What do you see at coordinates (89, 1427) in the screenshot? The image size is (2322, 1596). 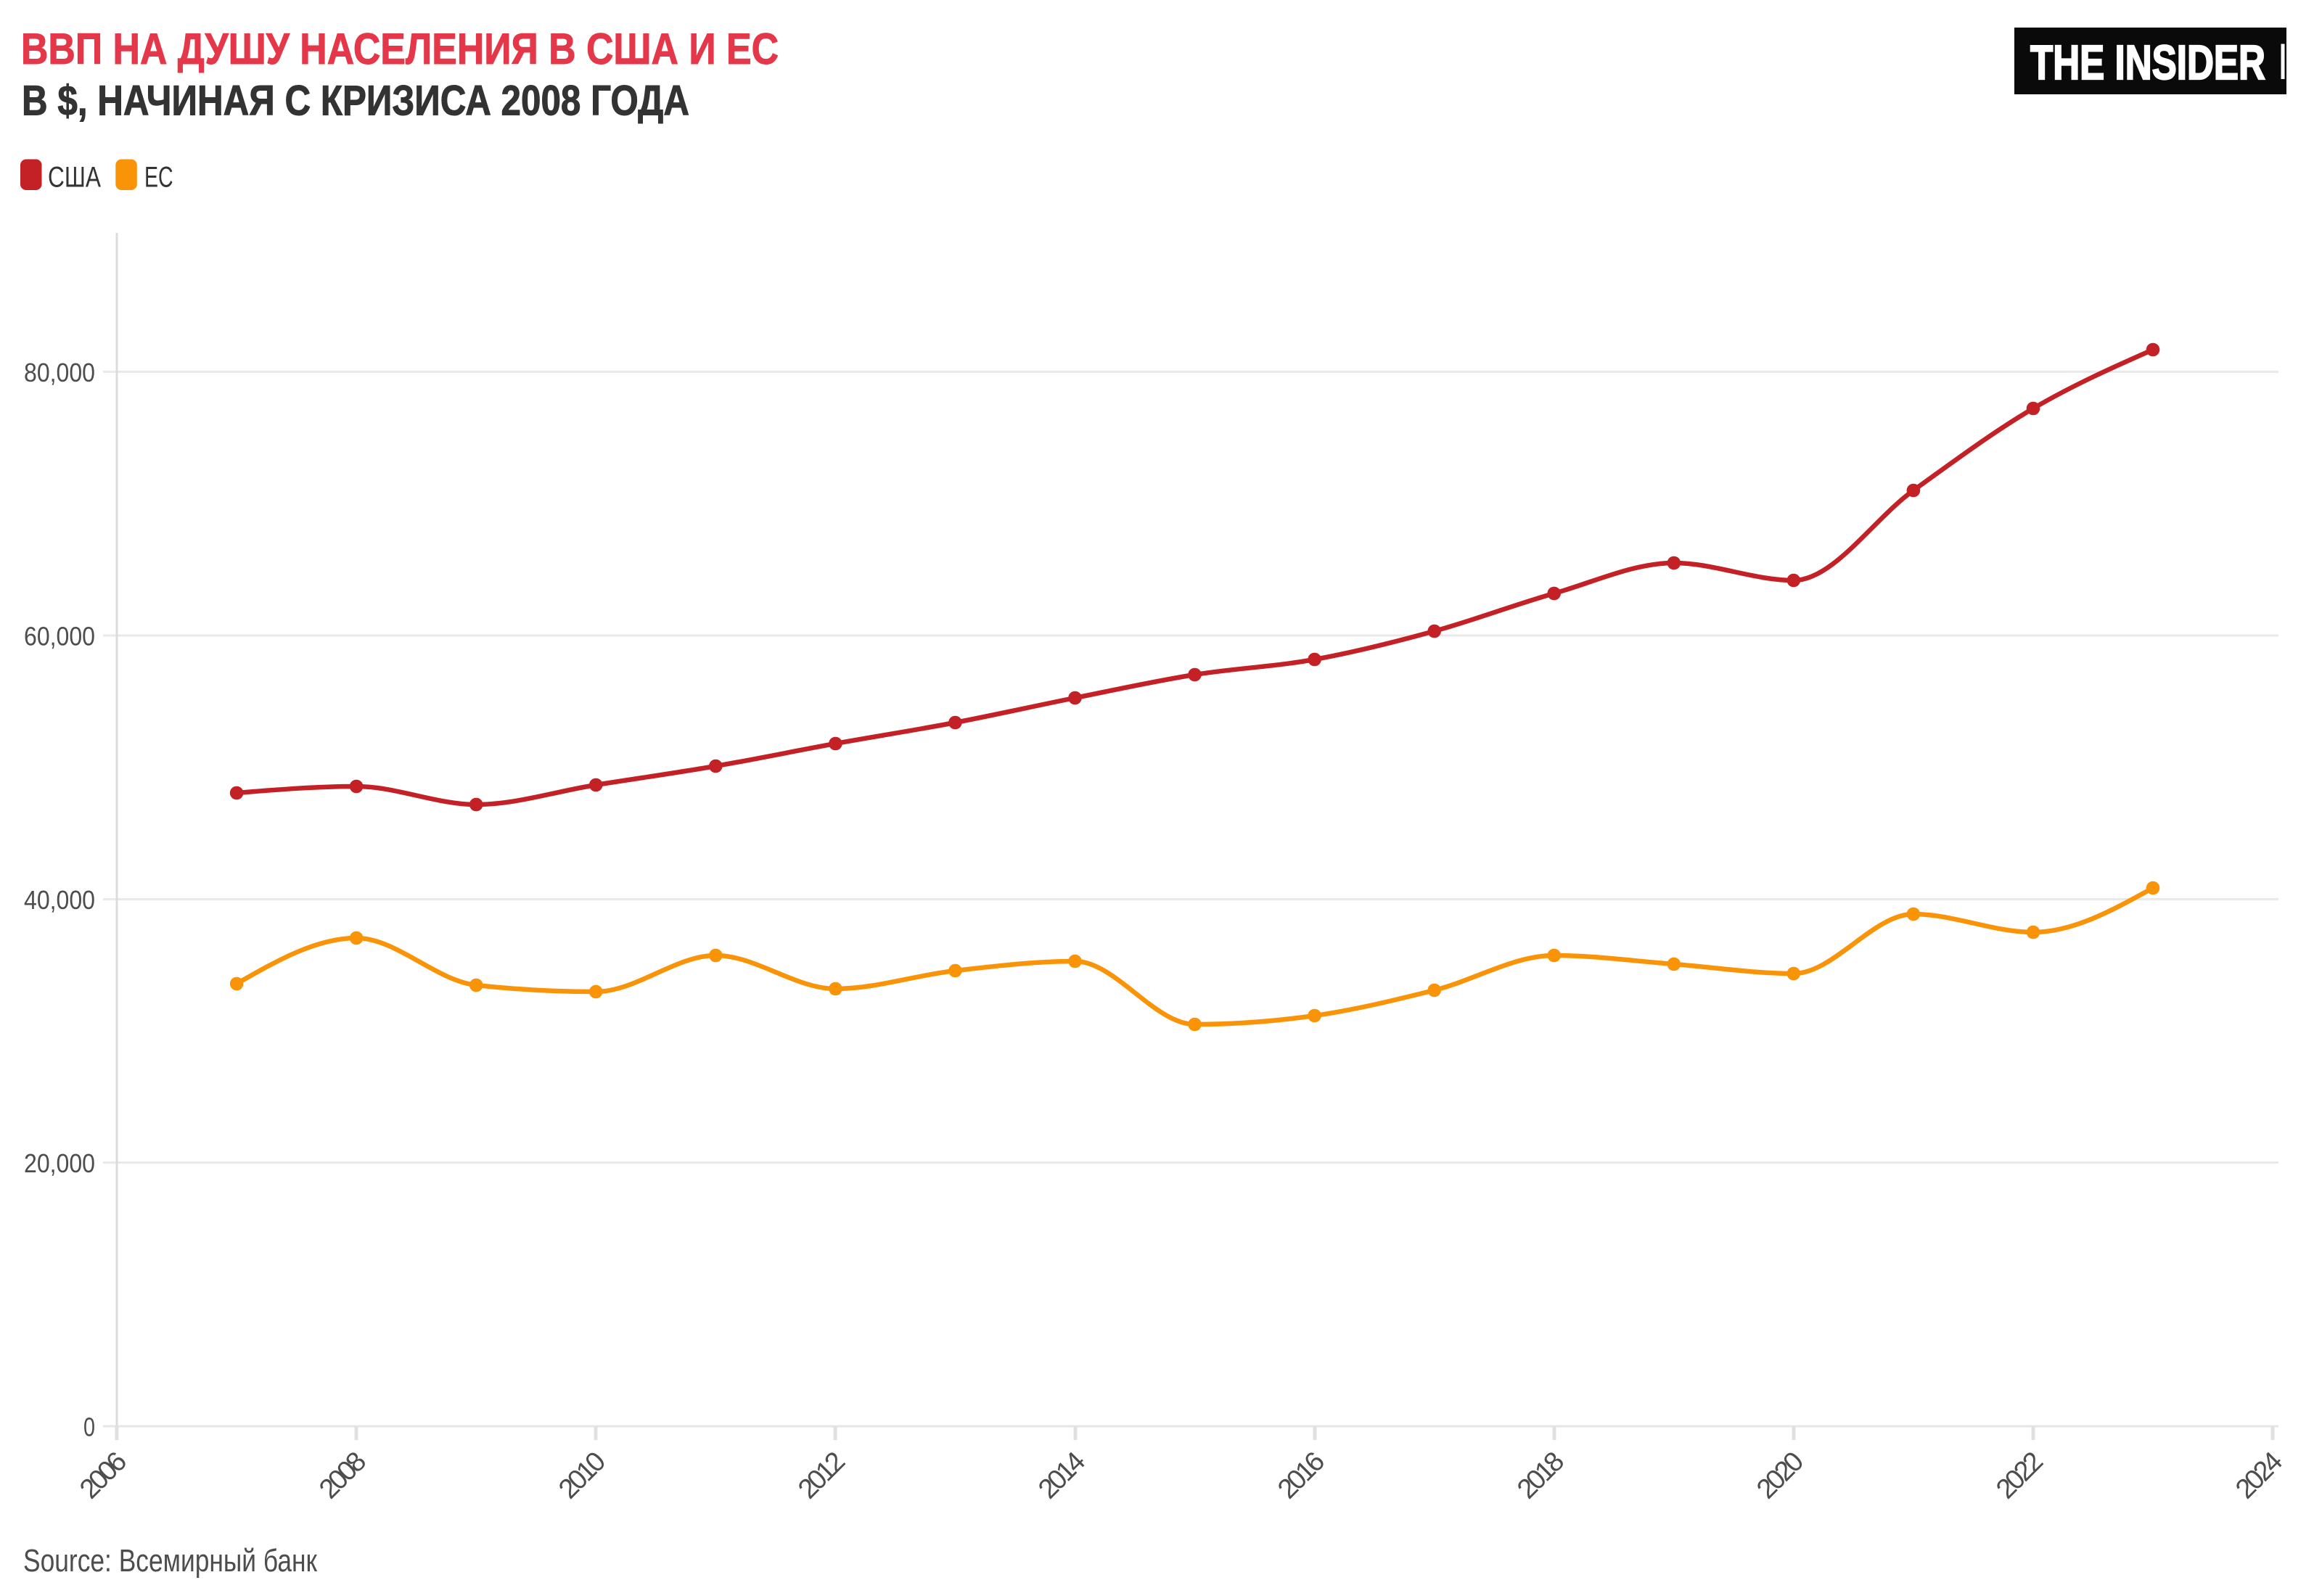 I see `svg-text: 0` at bounding box center [89, 1427].